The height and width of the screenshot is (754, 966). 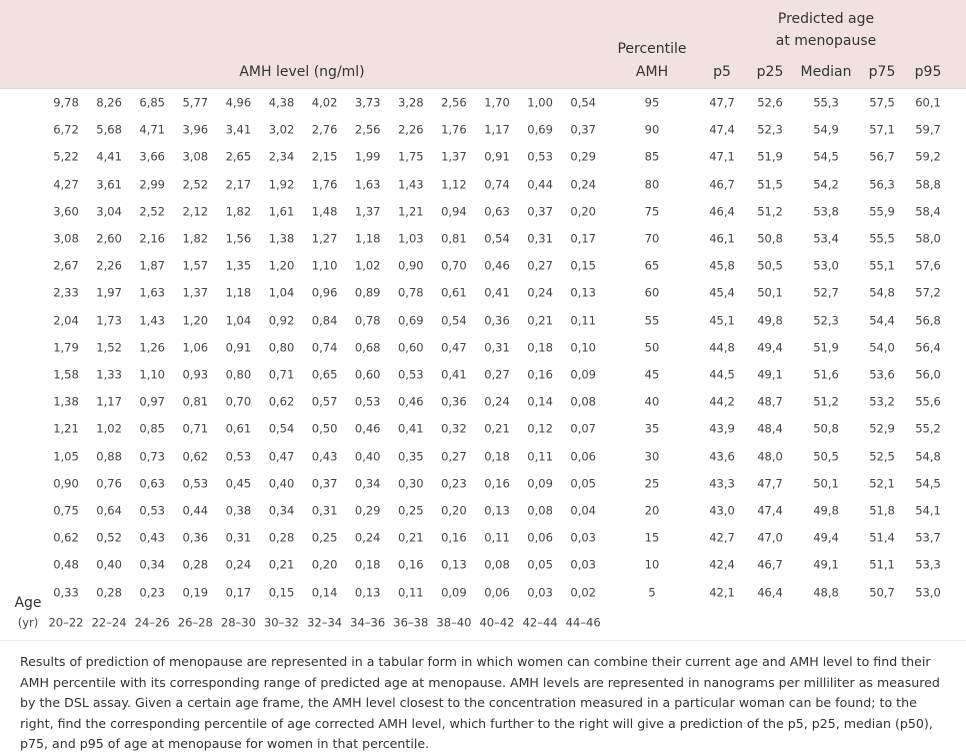 I want to click on predicted-cell: 56,4, so click(x=928, y=347).